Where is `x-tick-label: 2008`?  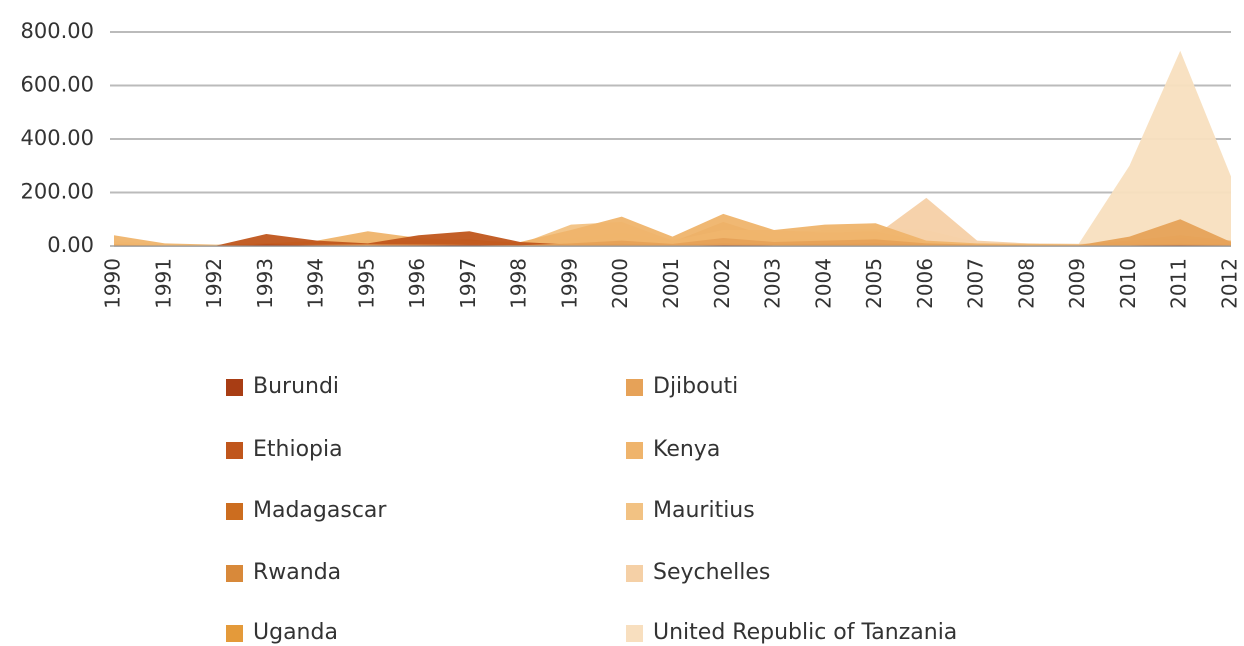 x-tick-label: 2008 is located at coordinates (1026, 283).